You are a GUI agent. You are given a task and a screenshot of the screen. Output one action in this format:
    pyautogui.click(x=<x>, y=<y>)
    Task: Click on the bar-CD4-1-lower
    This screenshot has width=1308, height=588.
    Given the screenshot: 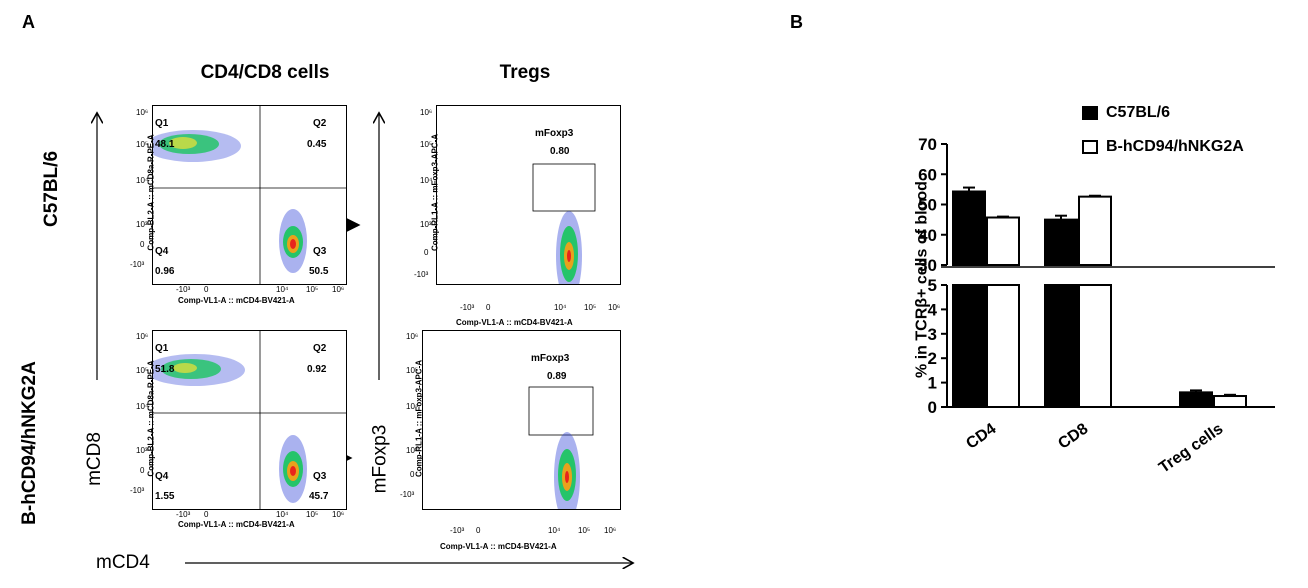 What is the action you would take?
    pyautogui.click(x=1003, y=346)
    